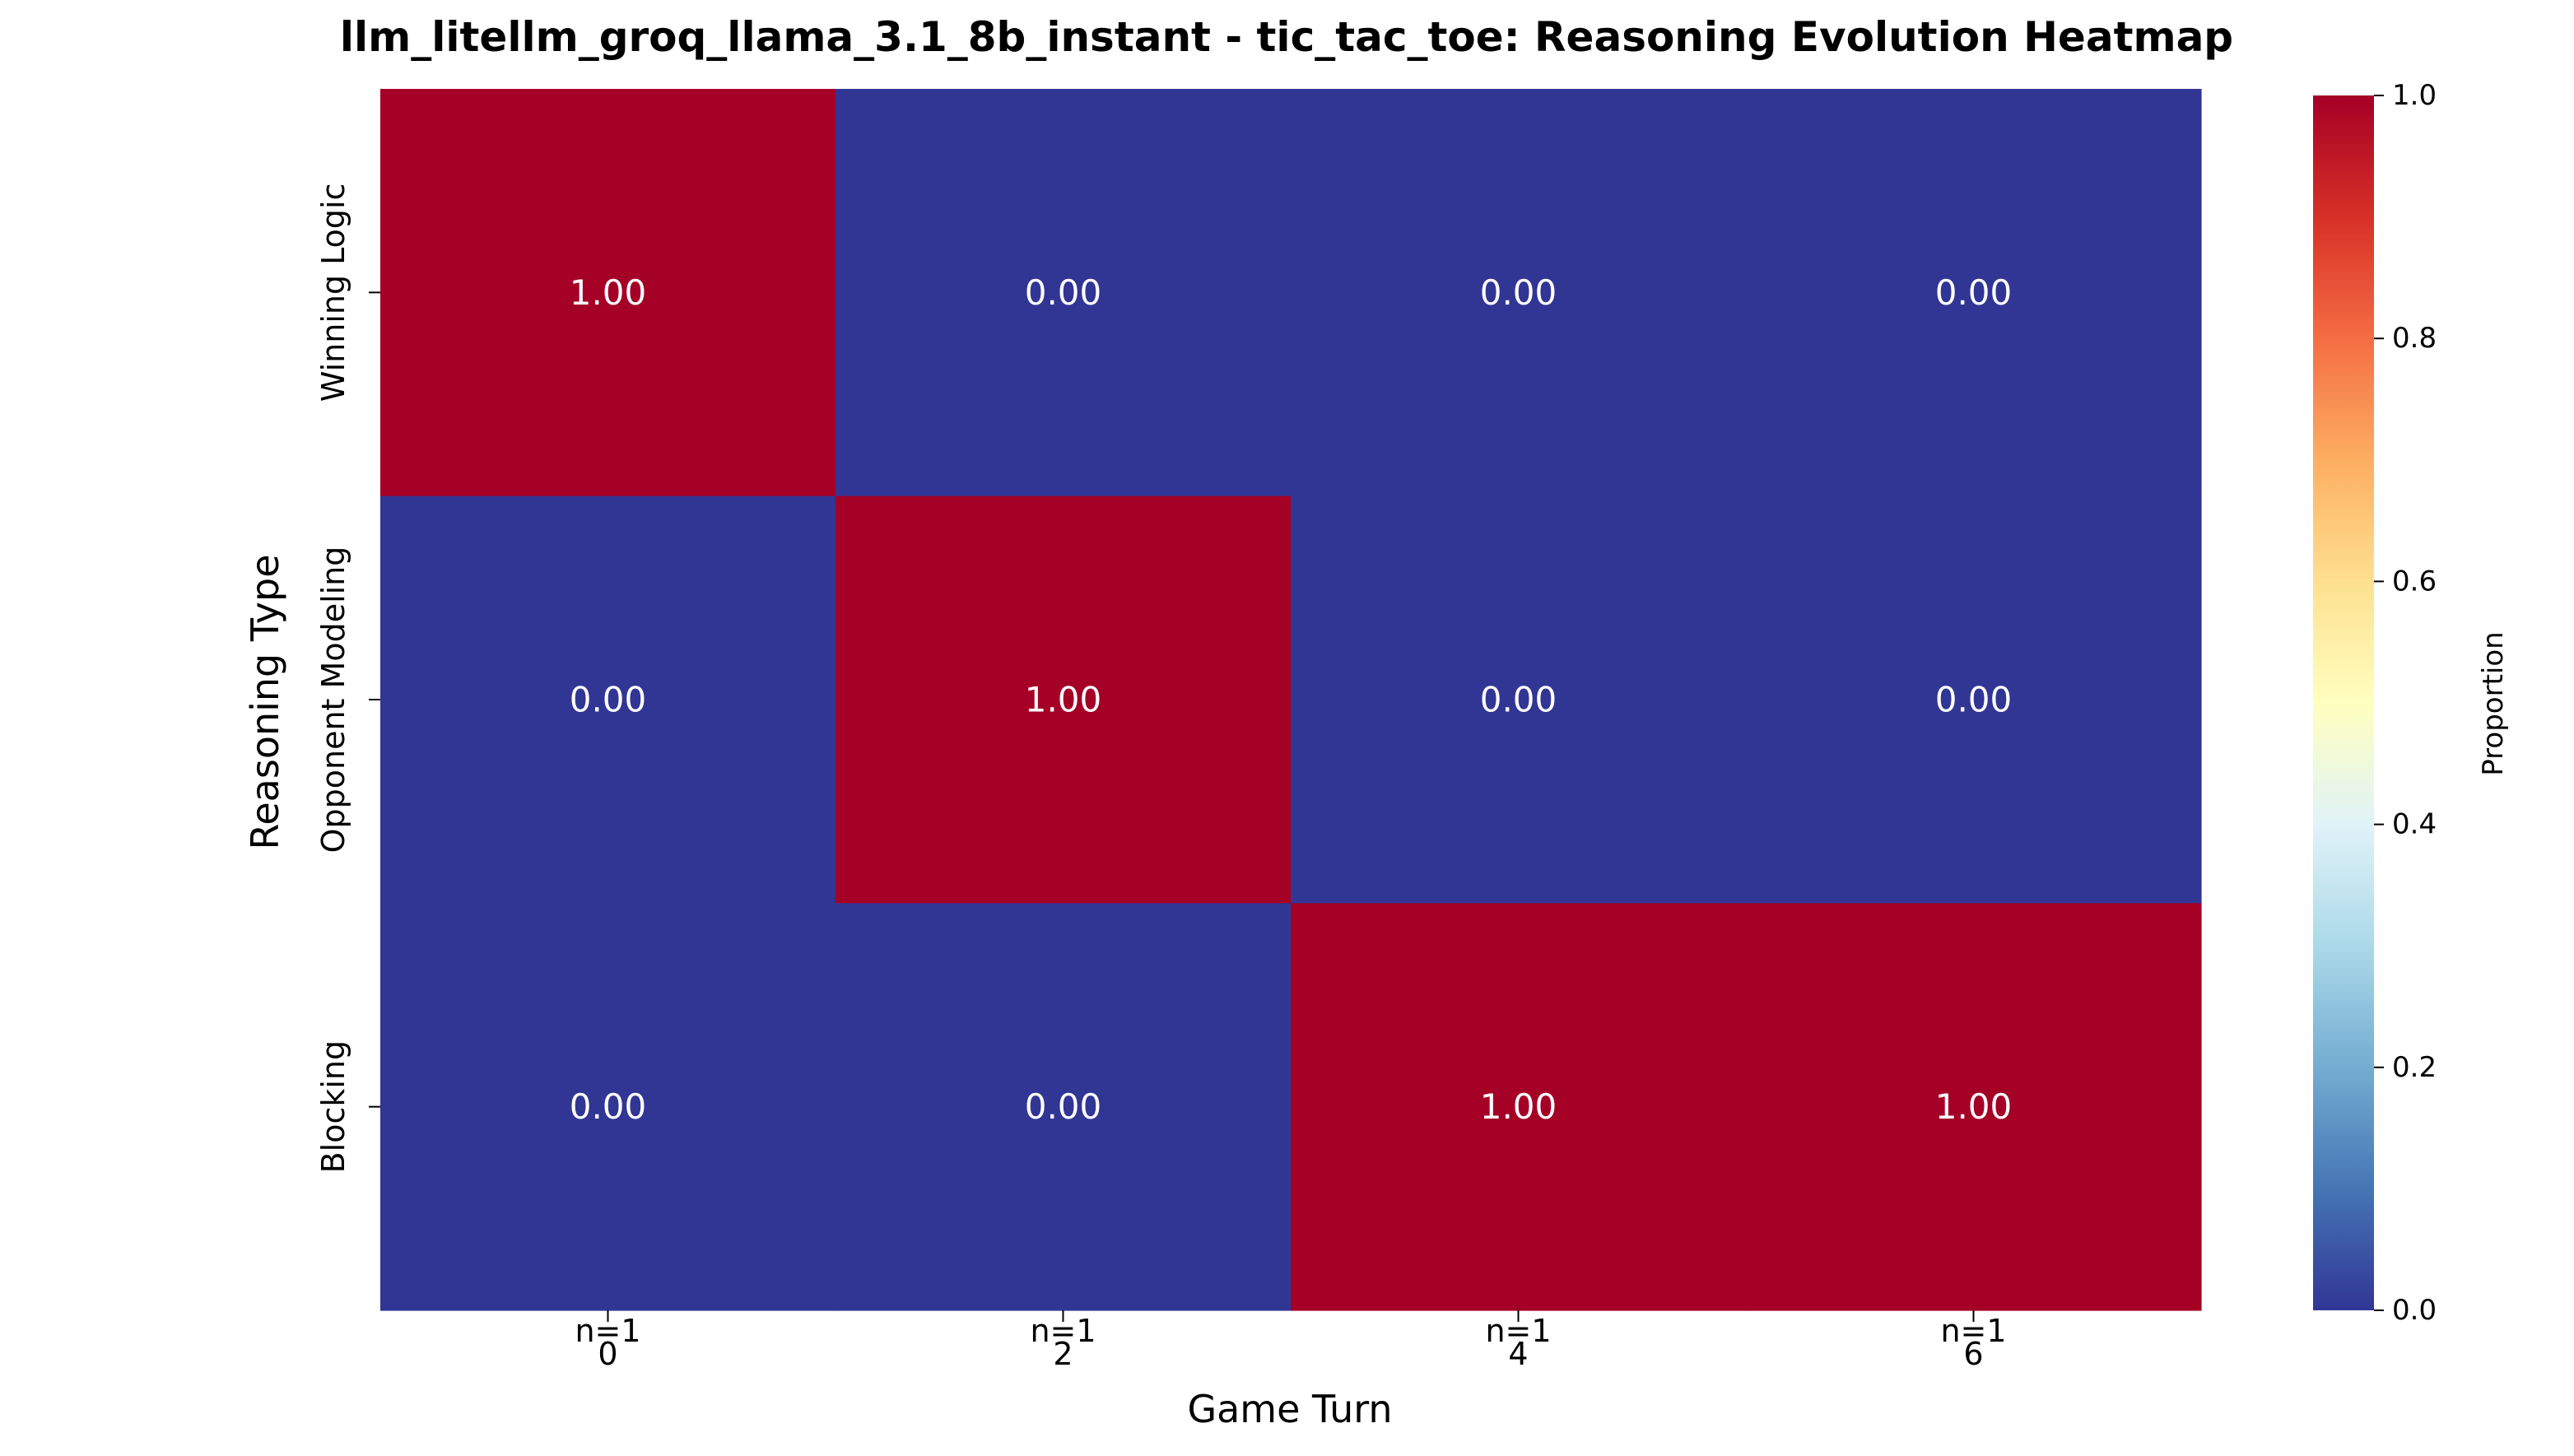 This screenshot has width=2574, height=1456. Describe the element at coordinates (333, 293) in the screenshot. I see `y-tick-label: Winning Logic` at that location.